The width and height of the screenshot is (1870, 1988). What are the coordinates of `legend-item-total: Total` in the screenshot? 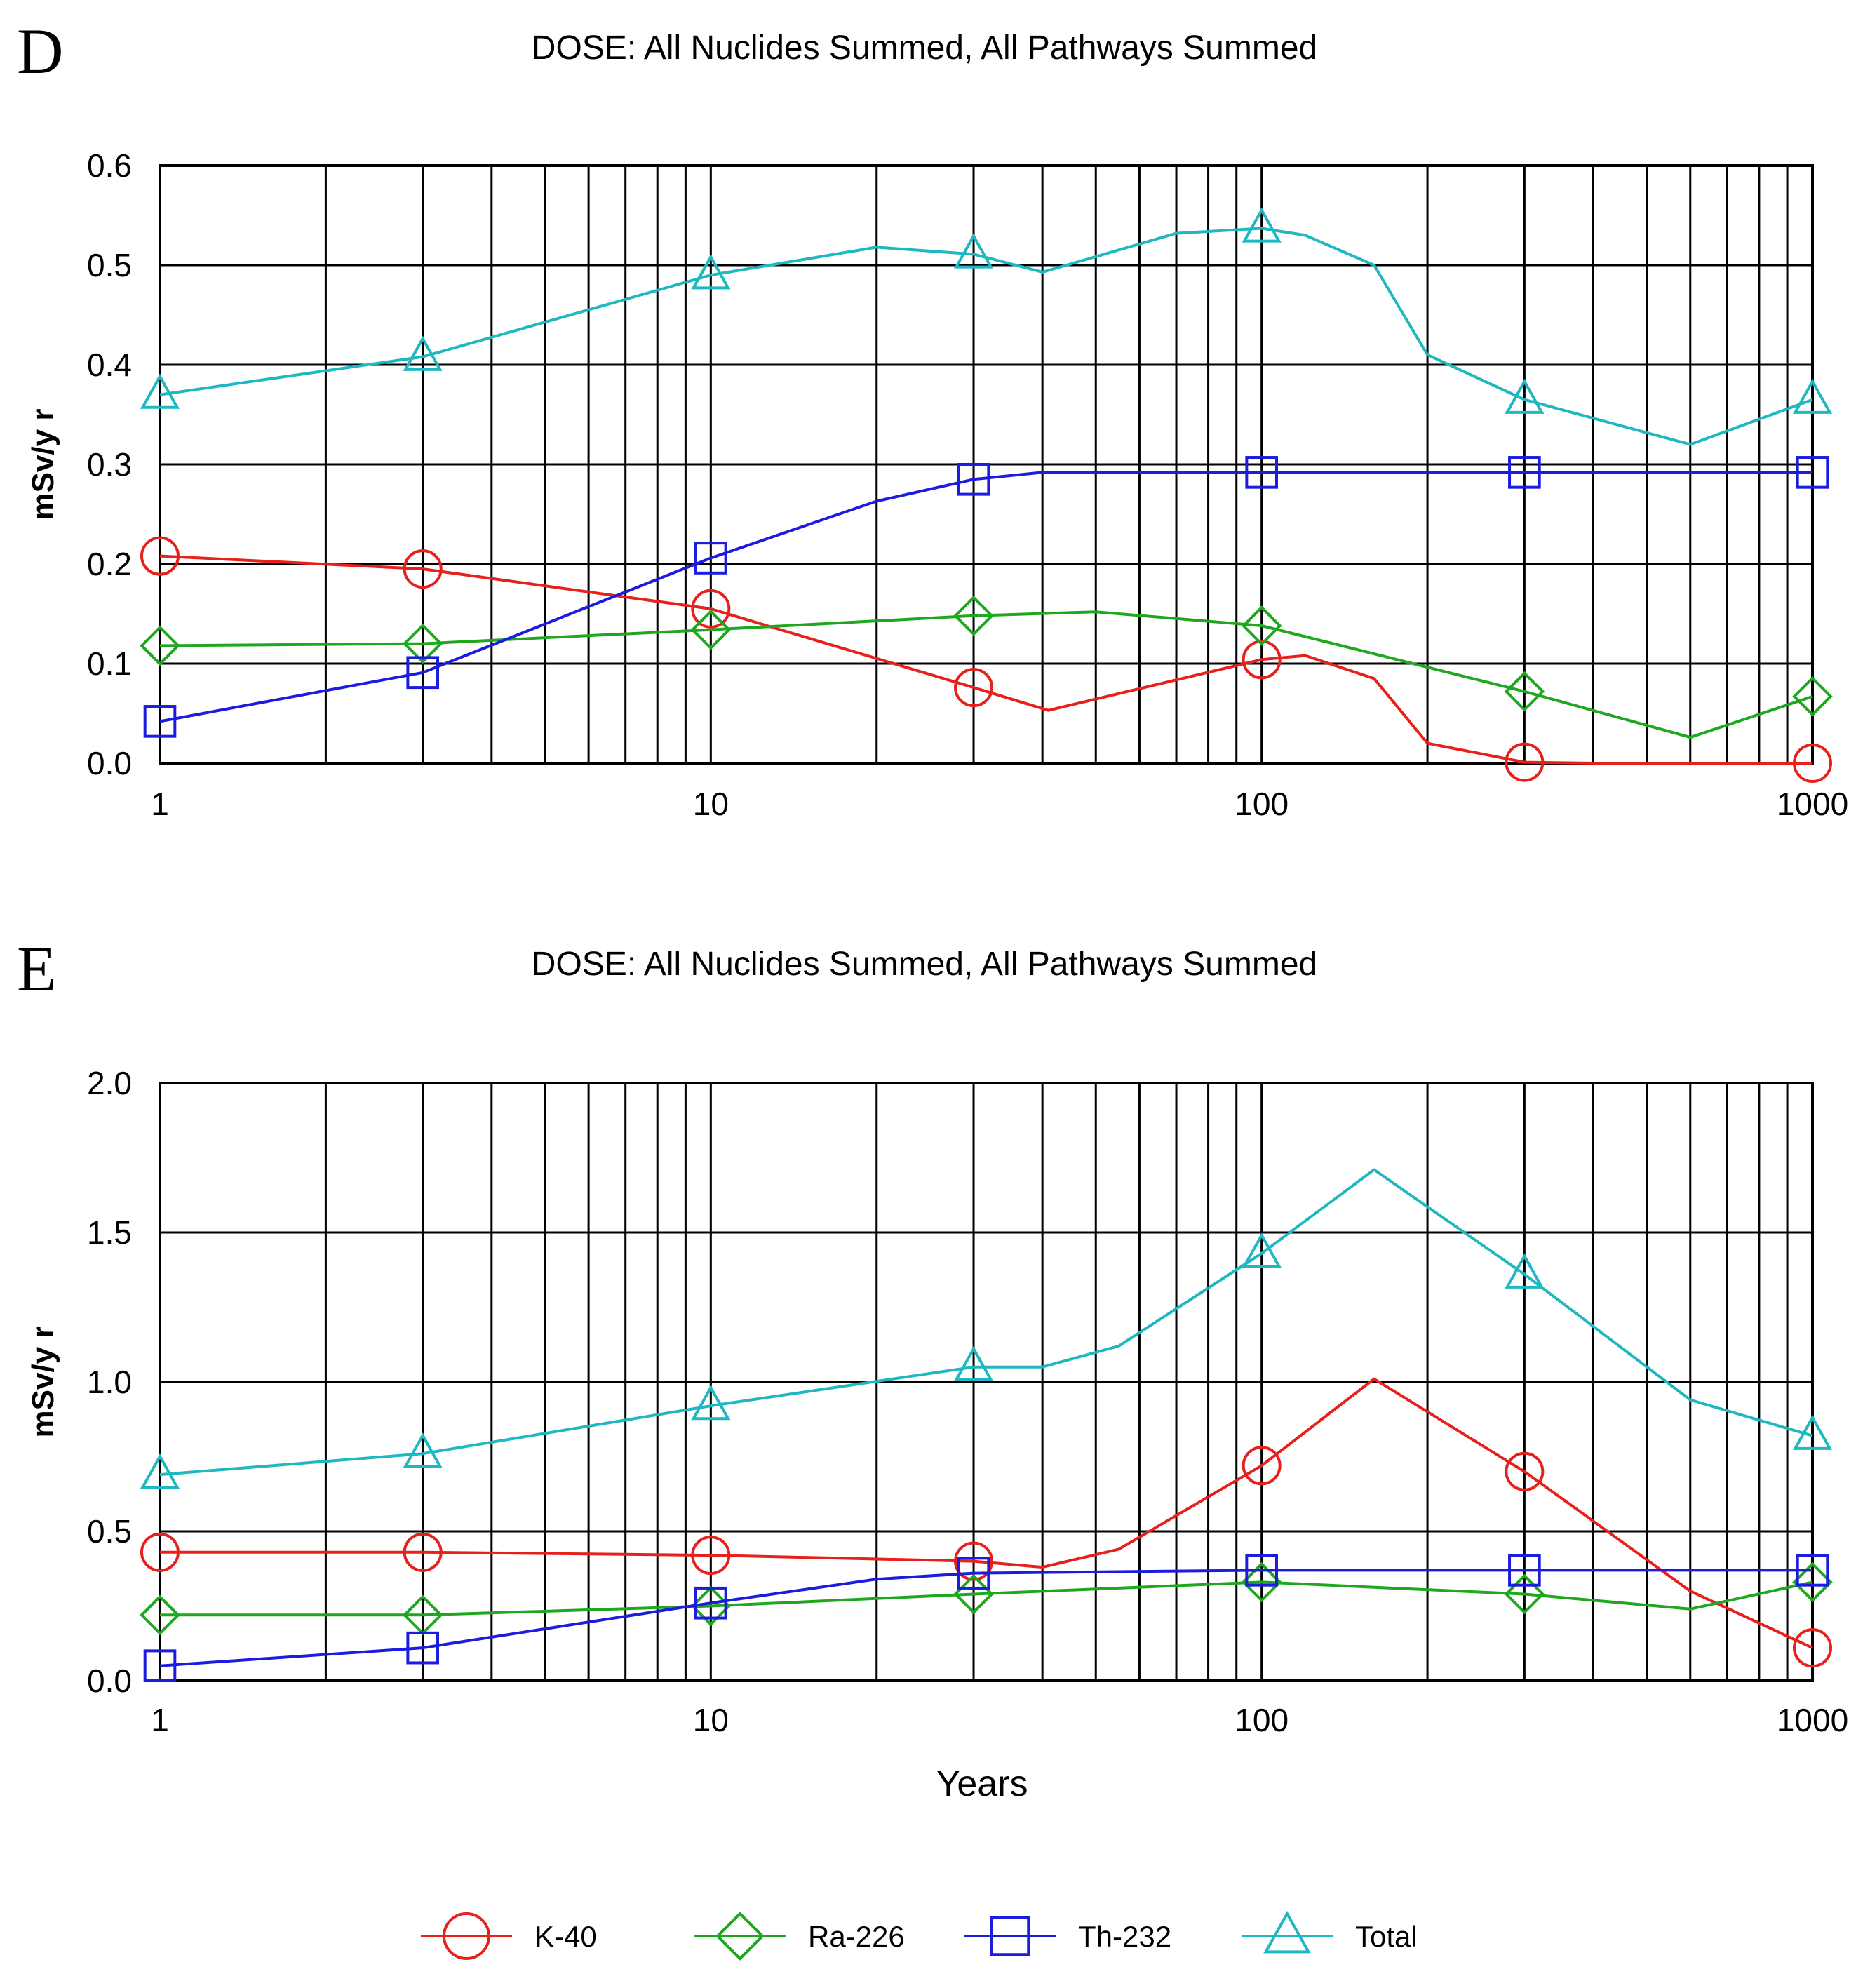 It's located at (1330, 1932).